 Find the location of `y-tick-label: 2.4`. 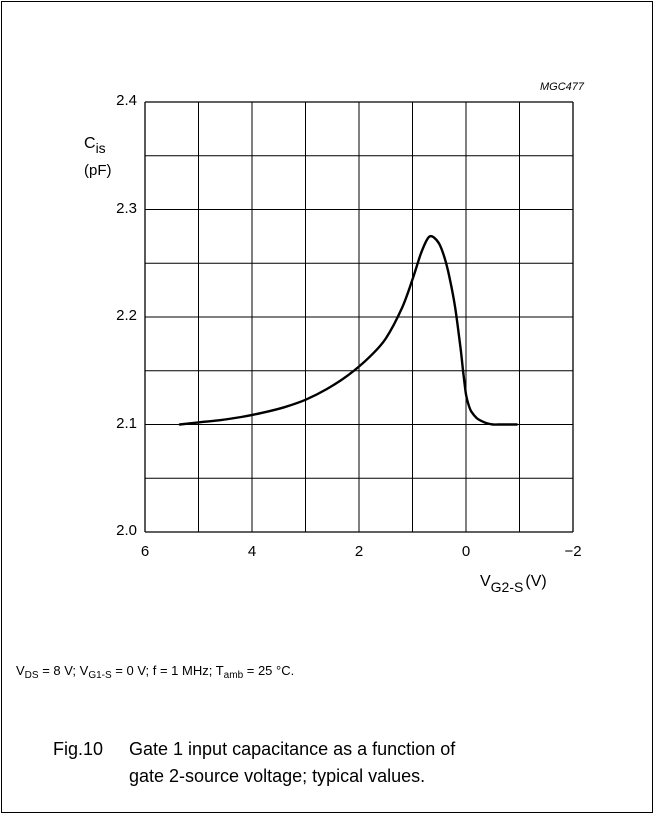

y-tick-label: 2.4 is located at coordinates (126, 100).